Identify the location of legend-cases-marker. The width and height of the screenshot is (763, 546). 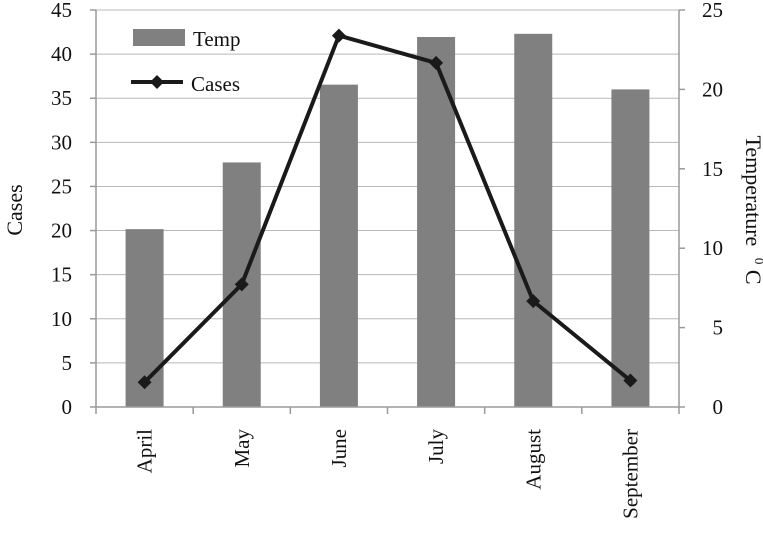
(157, 82).